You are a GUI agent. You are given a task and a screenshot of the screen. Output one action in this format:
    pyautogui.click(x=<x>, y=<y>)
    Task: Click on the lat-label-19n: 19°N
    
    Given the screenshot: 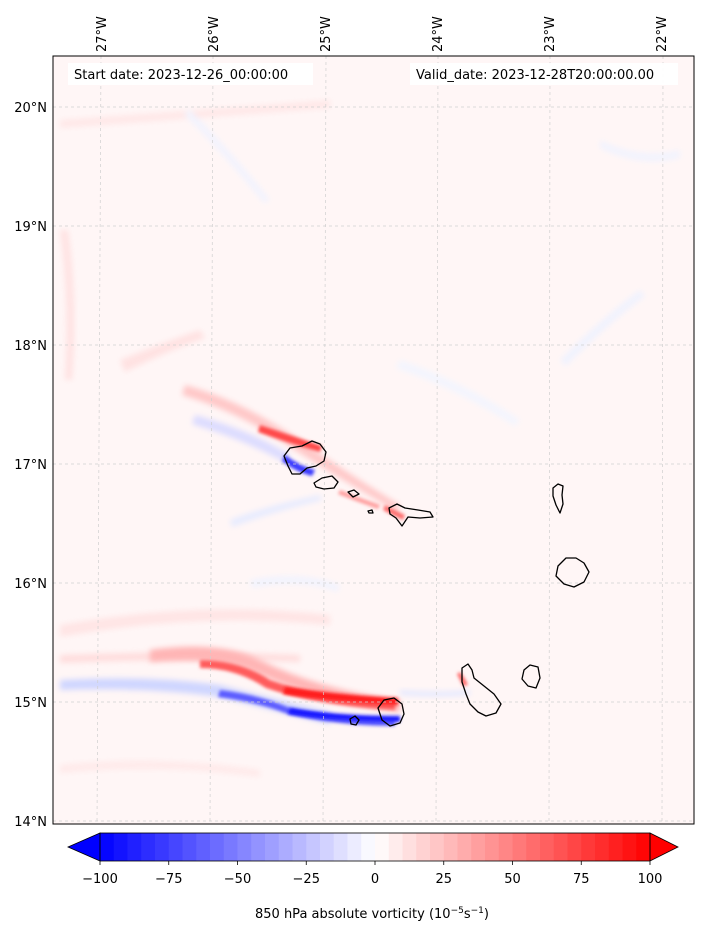 What is the action you would take?
    pyautogui.click(x=30, y=227)
    